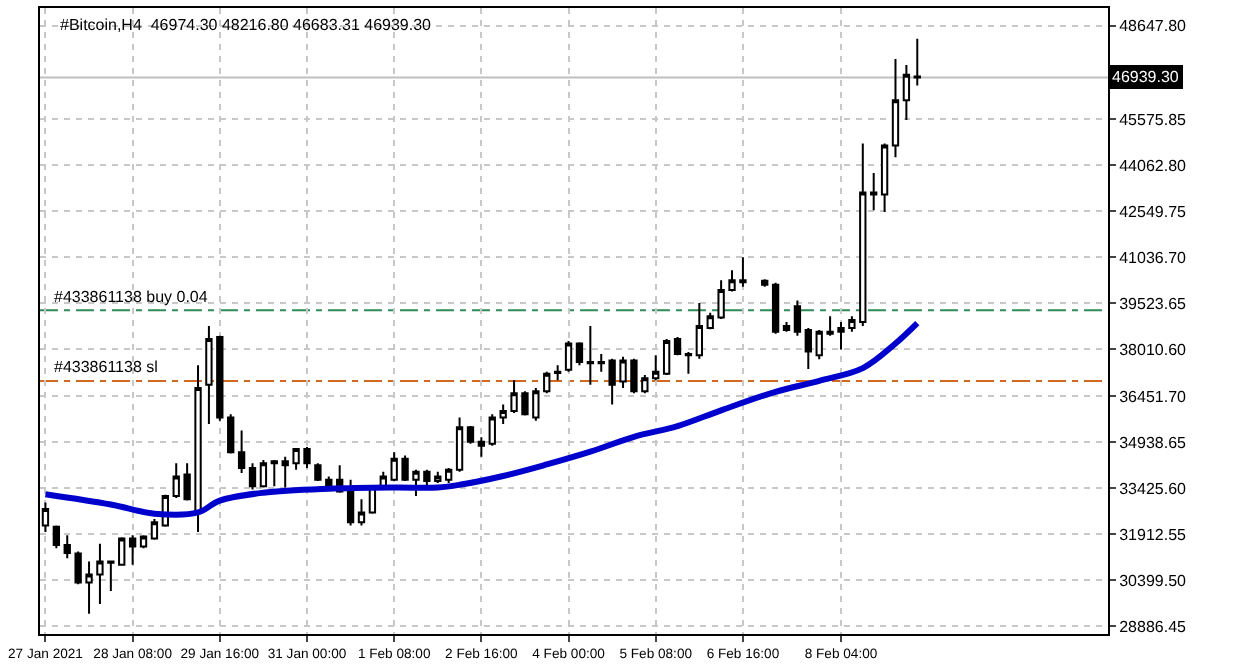 This screenshot has width=1240, height=668. What do you see at coordinates (1153, 349) in the screenshot?
I see `y-tick-label: 38010.60` at bounding box center [1153, 349].